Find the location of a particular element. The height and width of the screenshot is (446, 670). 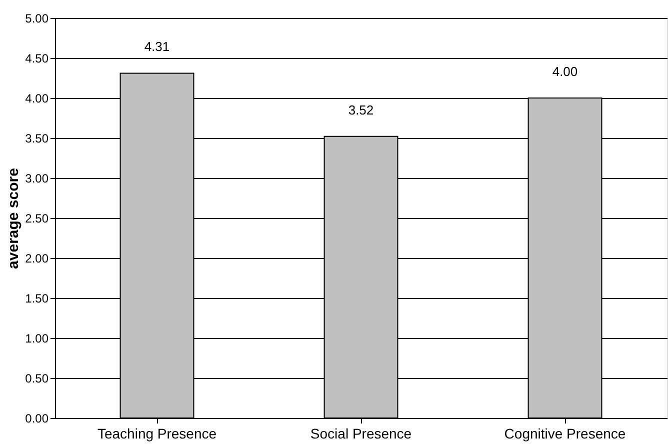

y-axis-title: average score is located at coordinates (13, 218).